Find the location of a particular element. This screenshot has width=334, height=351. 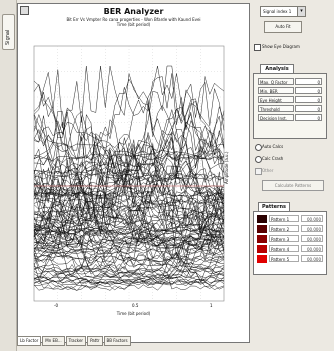

tab-signal: Signal is located at coordinates (8, 32).